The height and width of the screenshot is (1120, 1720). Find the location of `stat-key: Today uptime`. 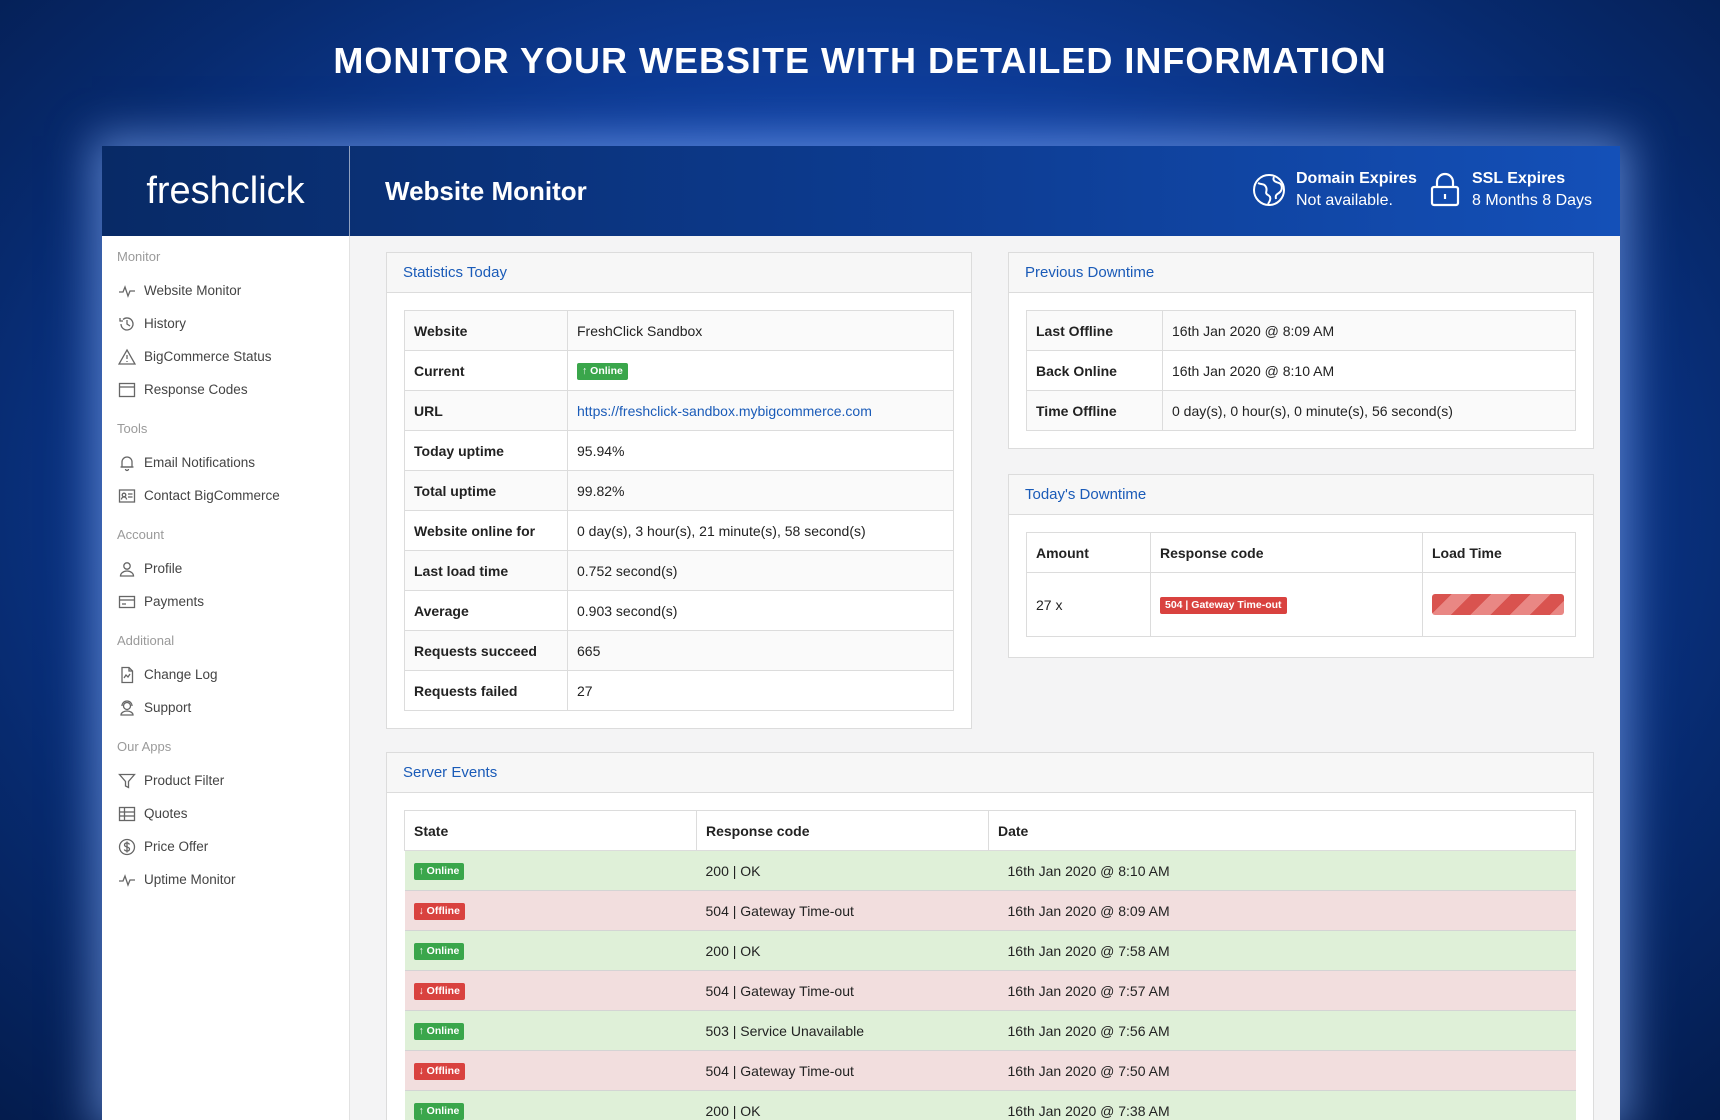

stat-key: Today uptime is located at coordinates (486, 451).